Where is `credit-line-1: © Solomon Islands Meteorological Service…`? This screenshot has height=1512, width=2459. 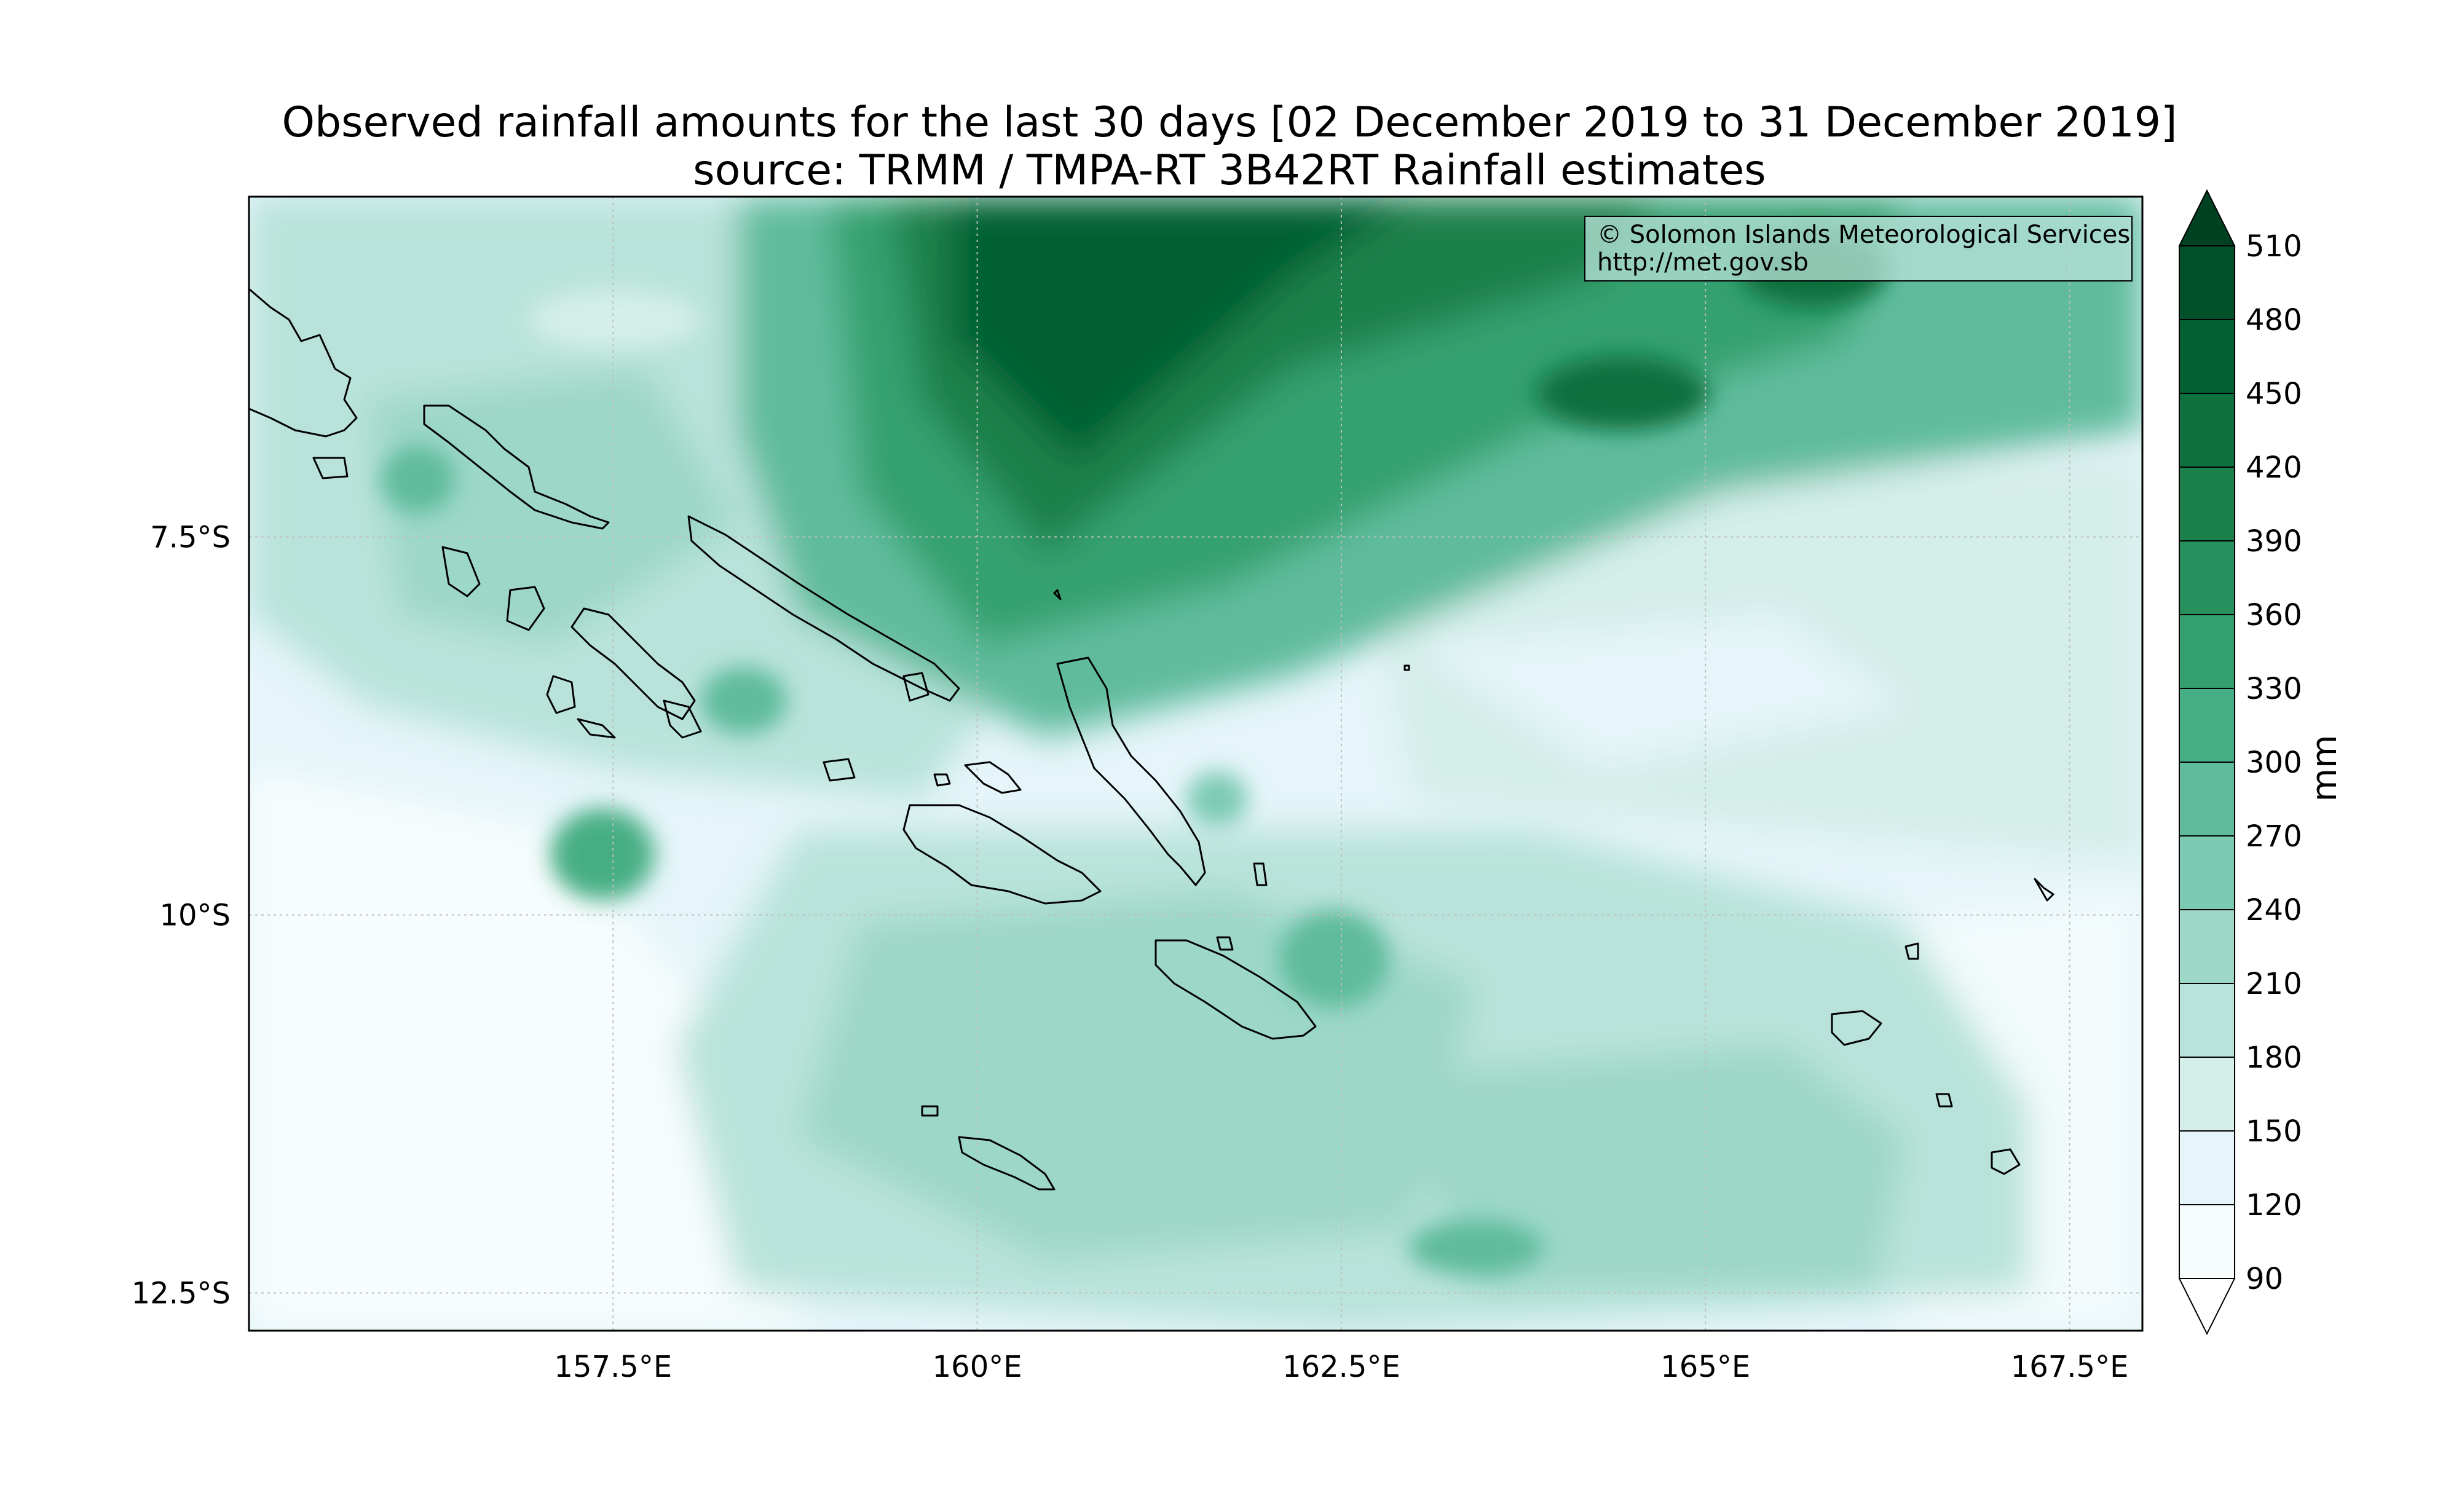 credit-line-1: © Solomon Islands Meteorological Service… is located at coordinates (1864, 235).